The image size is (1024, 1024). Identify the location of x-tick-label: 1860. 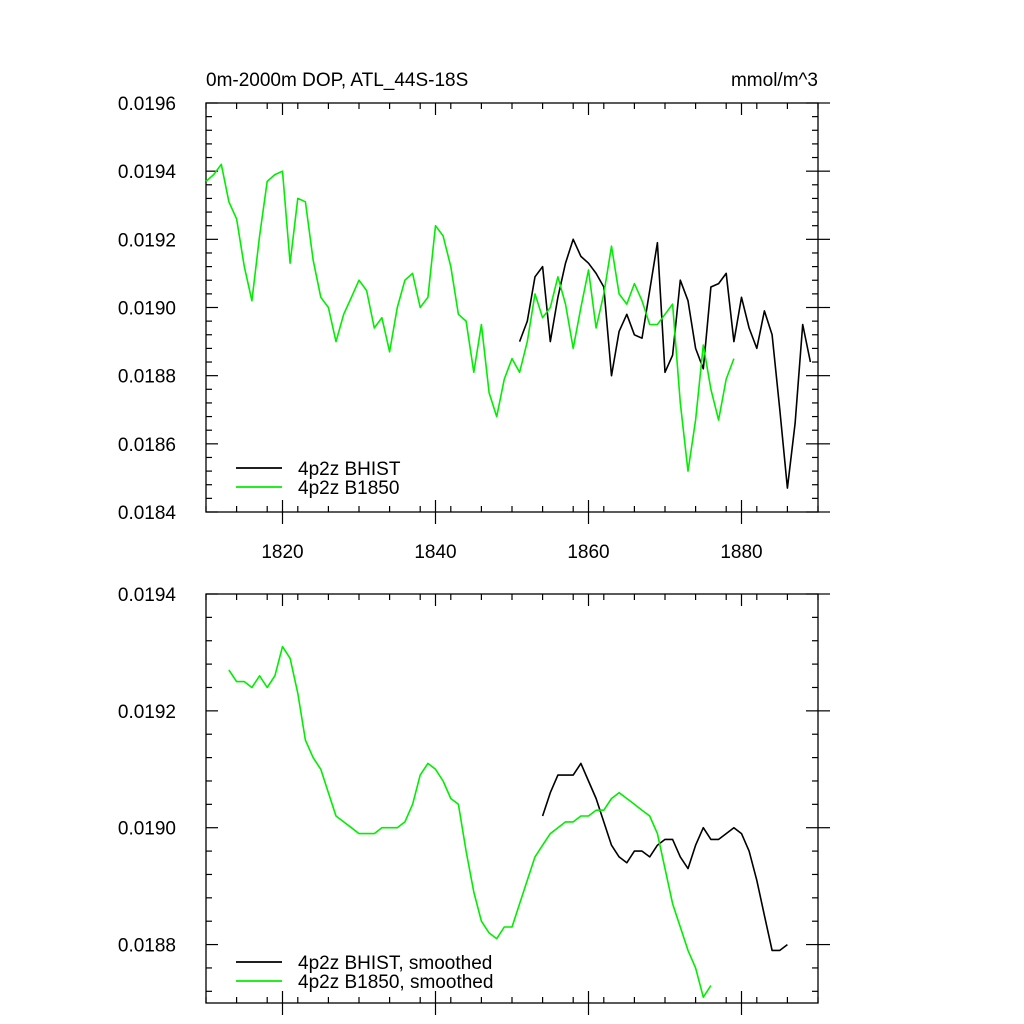
(588, 552).